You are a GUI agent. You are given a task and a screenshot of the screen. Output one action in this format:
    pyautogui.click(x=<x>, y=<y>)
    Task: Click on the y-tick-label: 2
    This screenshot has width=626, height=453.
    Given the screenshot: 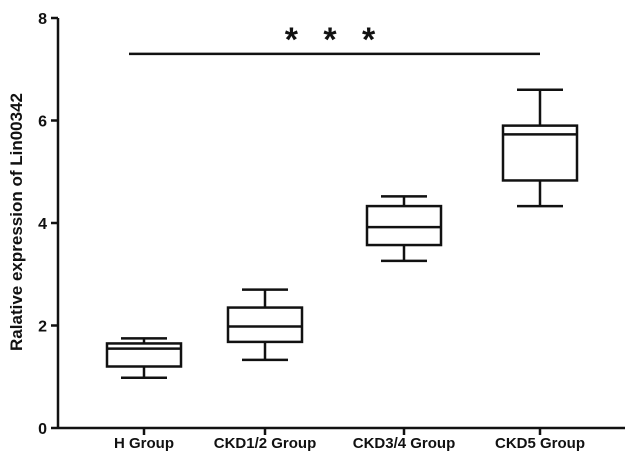 What is the action you would take?
    pyautogui.click(x=42, y=327)
    